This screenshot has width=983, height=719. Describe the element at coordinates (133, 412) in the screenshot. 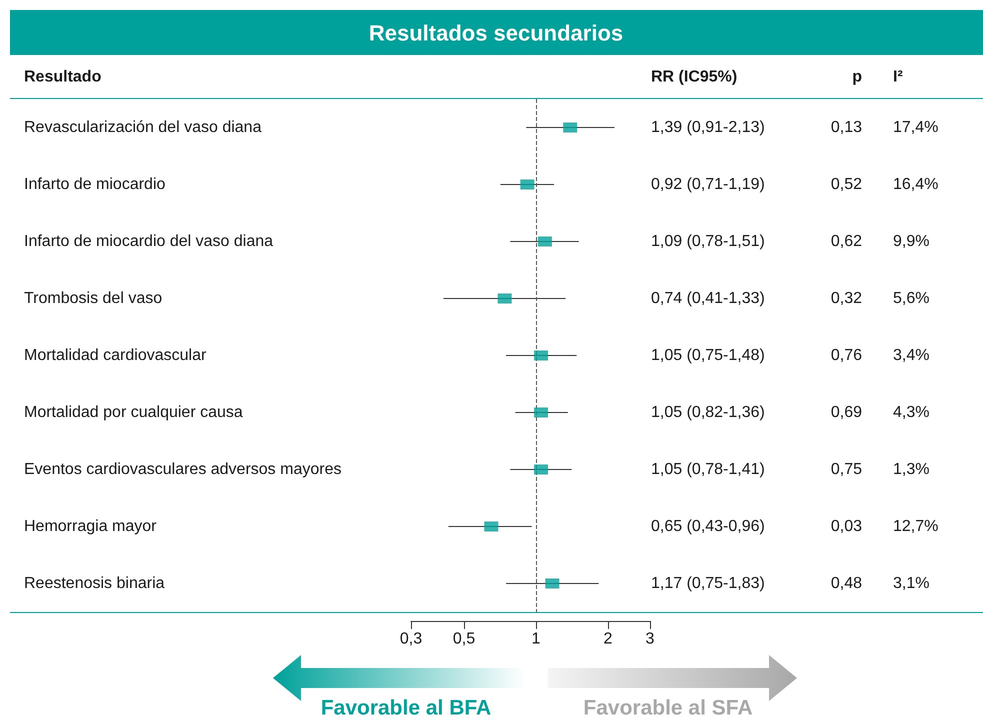

I see `y-tick-label: Mortalidad por cualquier causa` at that location.